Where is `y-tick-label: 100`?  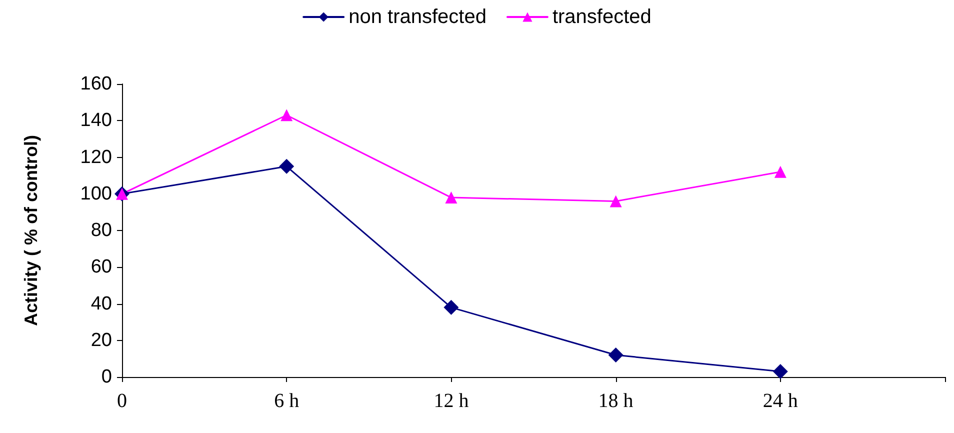 y-tick-label: 100 is located at coordinates (96, 193).